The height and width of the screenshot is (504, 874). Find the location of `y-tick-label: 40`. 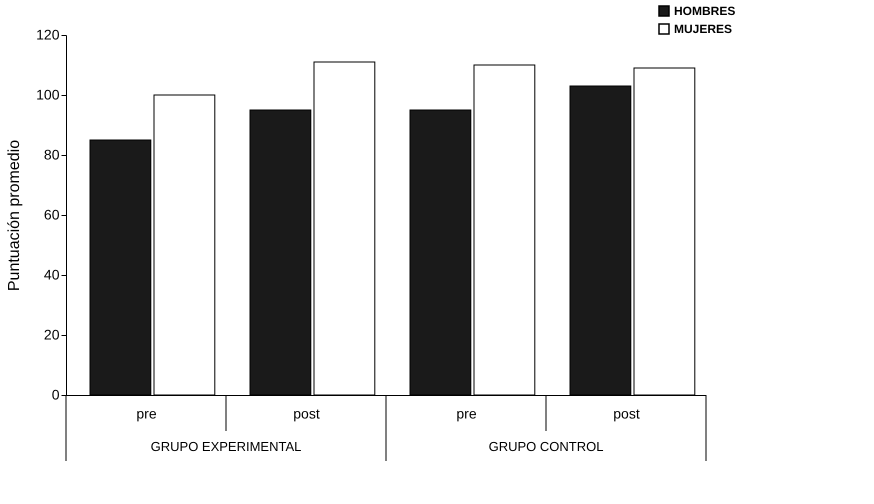

y-tick-label: 40 is located at coordinates (52, 274).